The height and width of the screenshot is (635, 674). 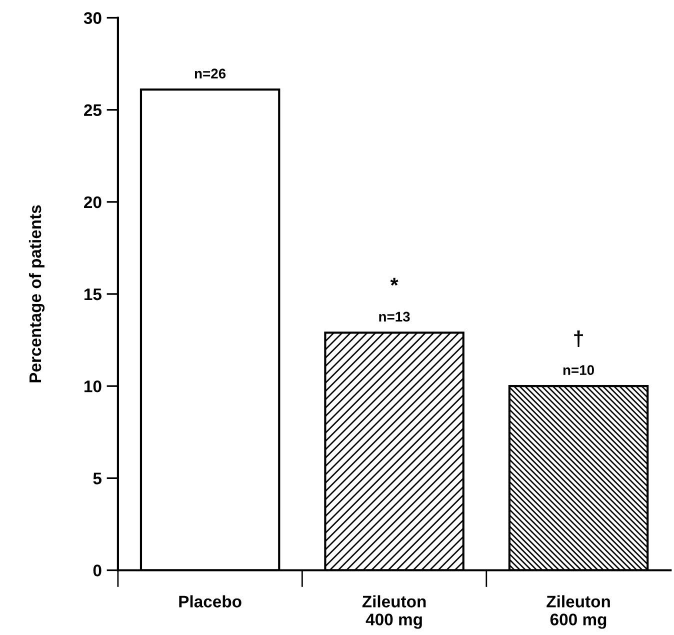 I want to click on y-tick-label: 25, so click(x=93, y=110).